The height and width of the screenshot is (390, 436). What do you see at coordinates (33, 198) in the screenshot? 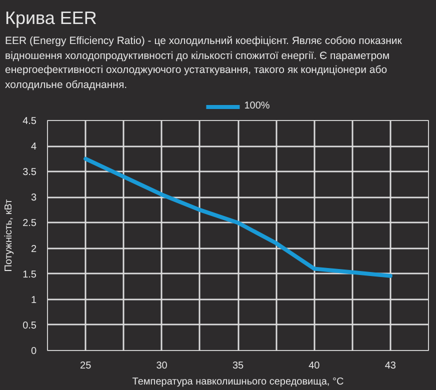
I see `y-tick-label: 3` at bounding box center [33, 198].